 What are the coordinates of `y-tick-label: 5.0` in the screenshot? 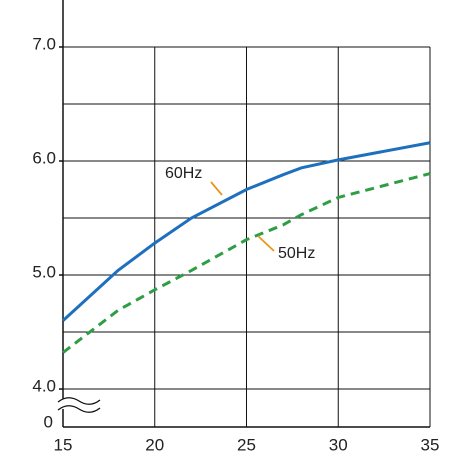 It's located at (44, 271).